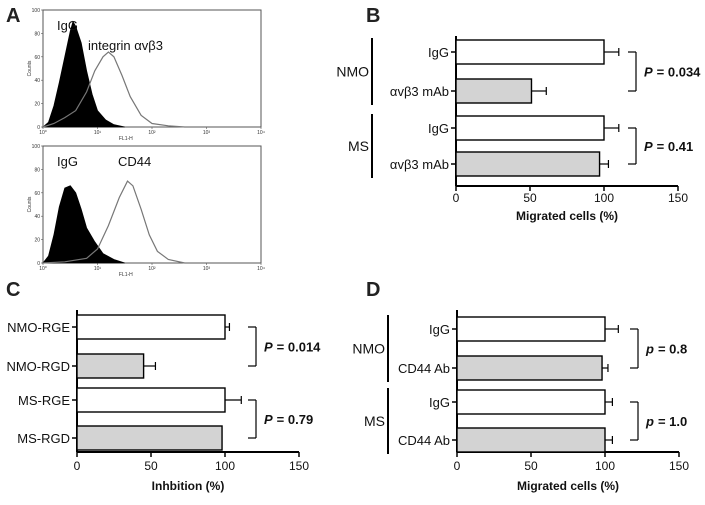 This screenshot has height=505, width=705. What do you see at coordinates (299, 347) in the screenshot?
I see `p-value: = 0.014` at bounding box center [299, 347].